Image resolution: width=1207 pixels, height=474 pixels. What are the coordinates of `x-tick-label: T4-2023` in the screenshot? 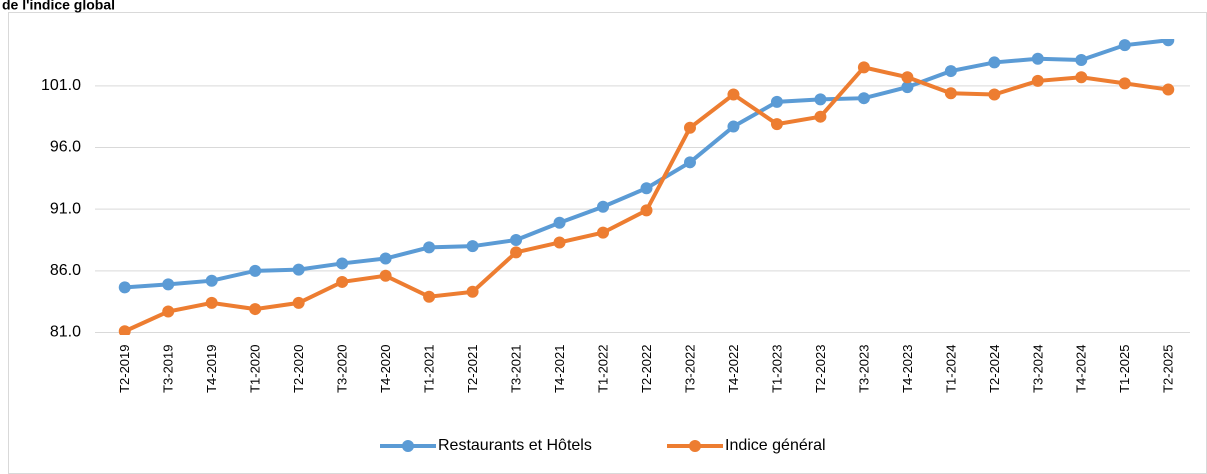 It's located at (907, 369).